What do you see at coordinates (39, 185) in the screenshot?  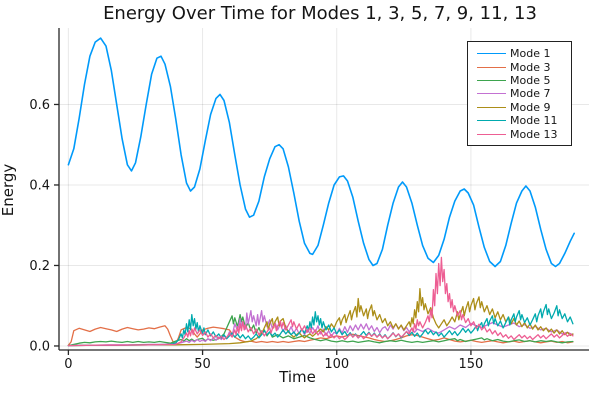 I see `y-tick-label: 0.4` at bounding box center [39, 185].